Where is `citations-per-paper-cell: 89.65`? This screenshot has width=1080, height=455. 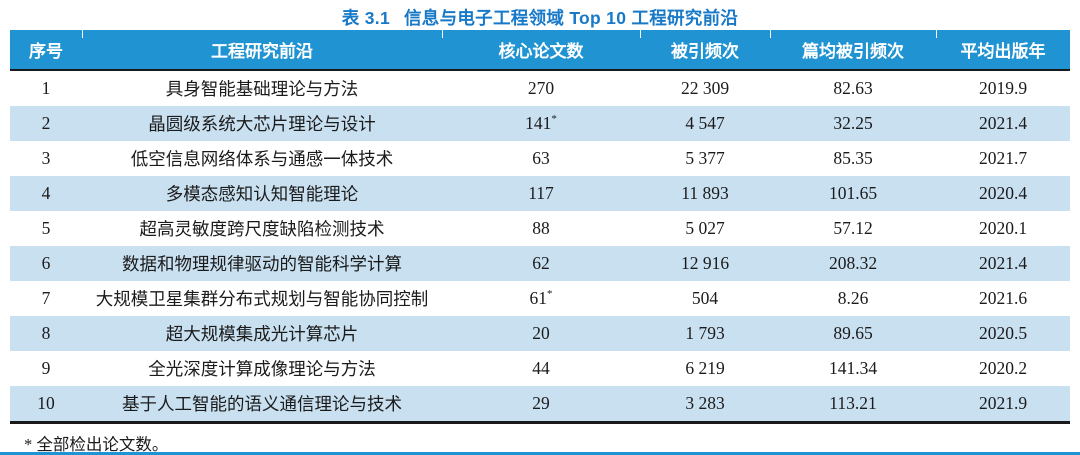 citations-per-paper-cell: 89.65 is located at coordinates (853, 333).